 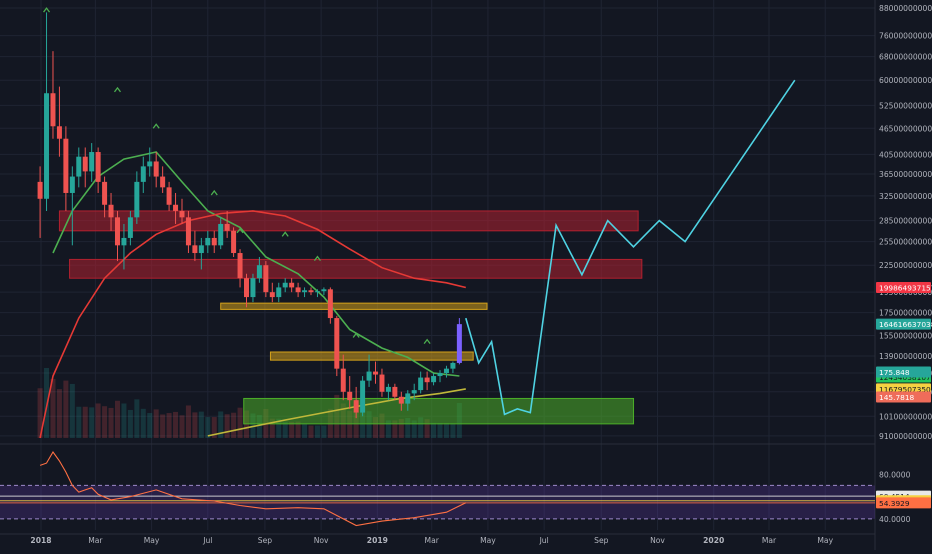 What do you see at coordinates (905, 265) in the screenshot?
I see `price-tick-label: 225000000000` at bounding box center [905, 265].